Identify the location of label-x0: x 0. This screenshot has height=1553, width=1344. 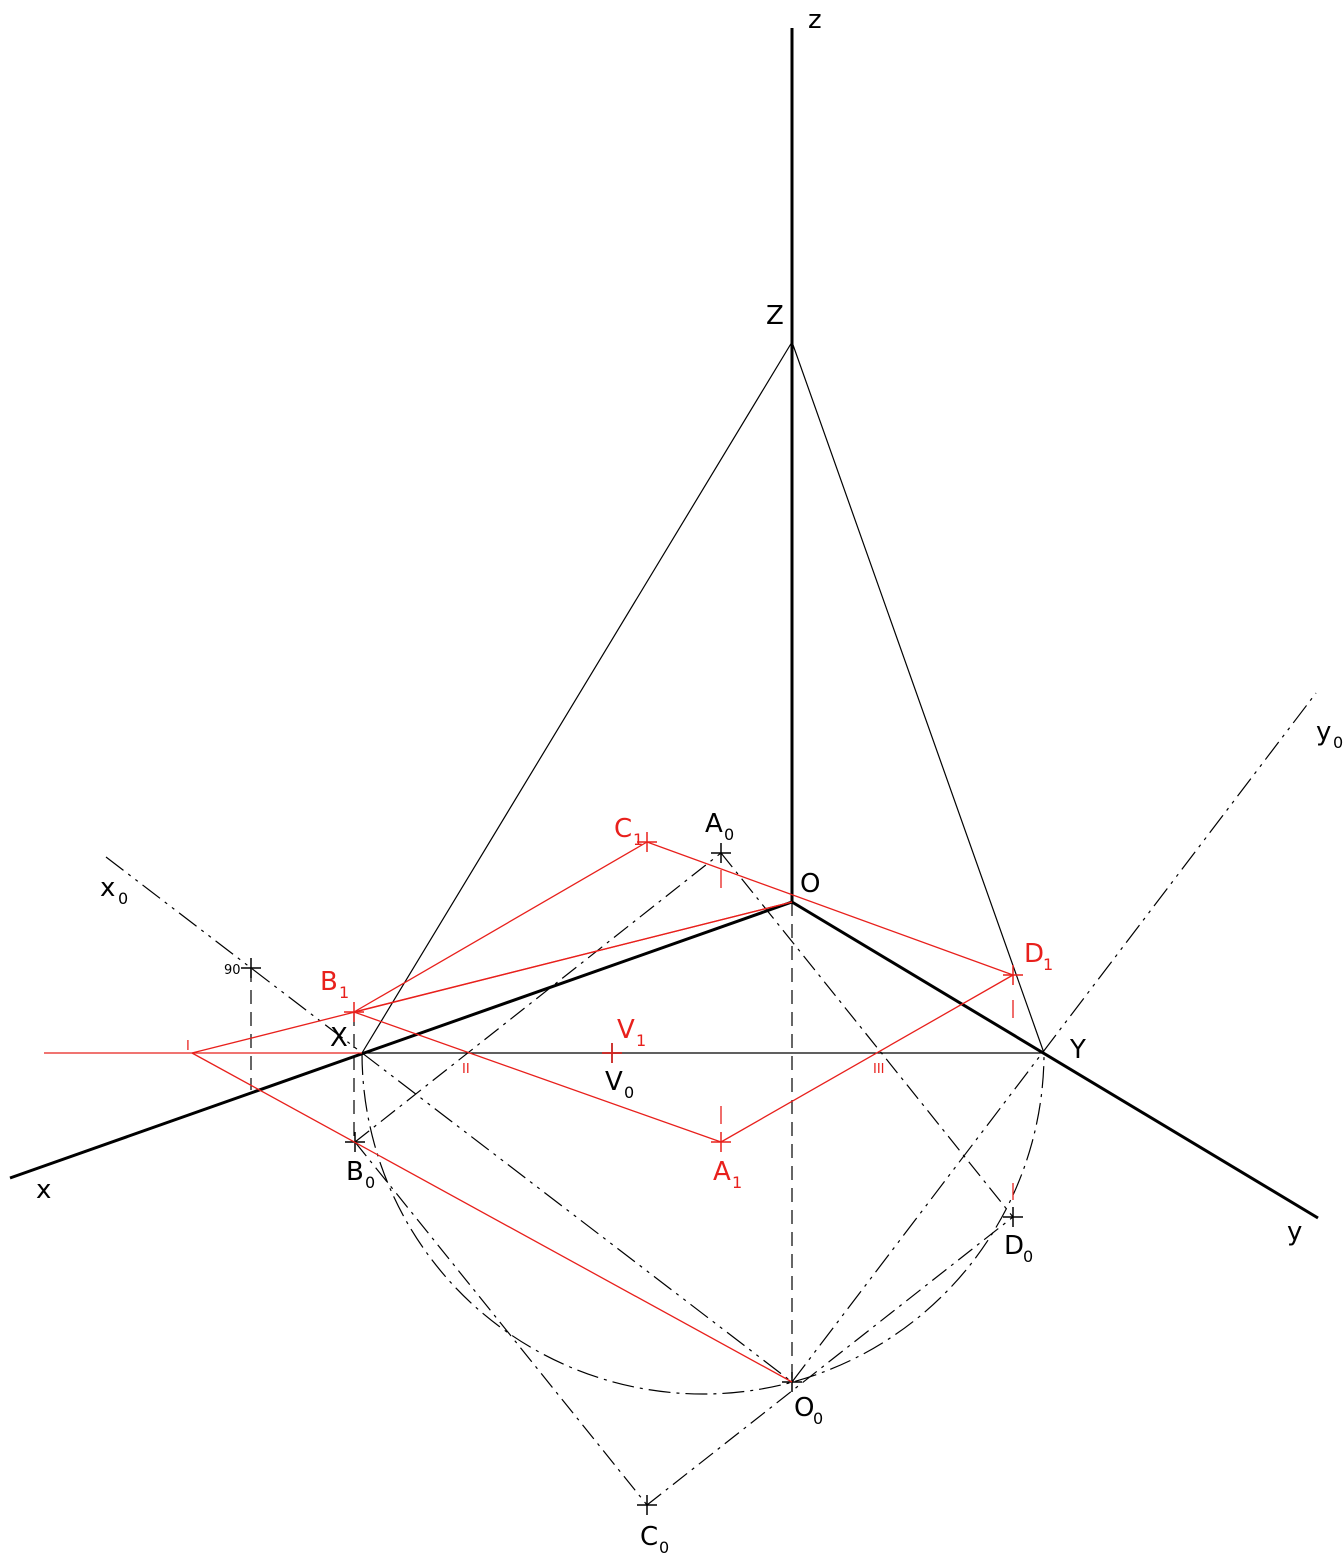
(114, 890).